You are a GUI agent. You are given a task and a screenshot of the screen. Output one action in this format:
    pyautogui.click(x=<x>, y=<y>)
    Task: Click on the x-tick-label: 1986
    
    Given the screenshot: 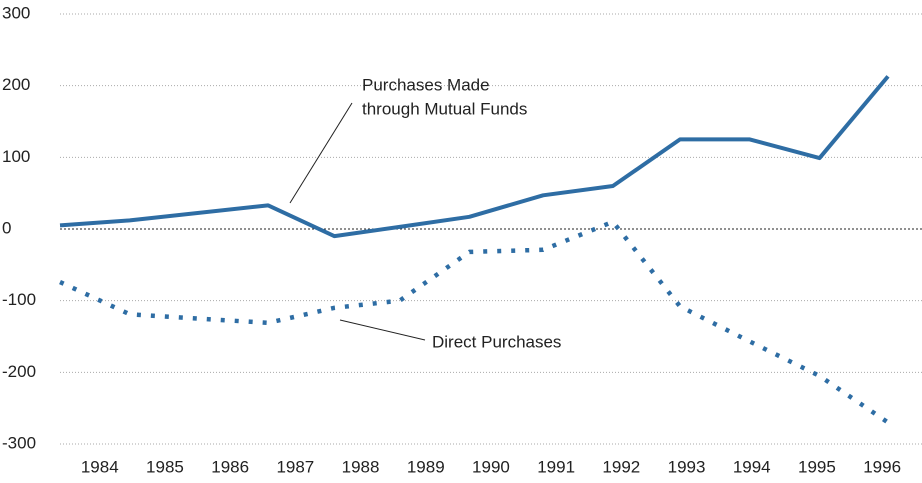 What is the action you would take?
    pyautogui.click(x=230, y=466)
    